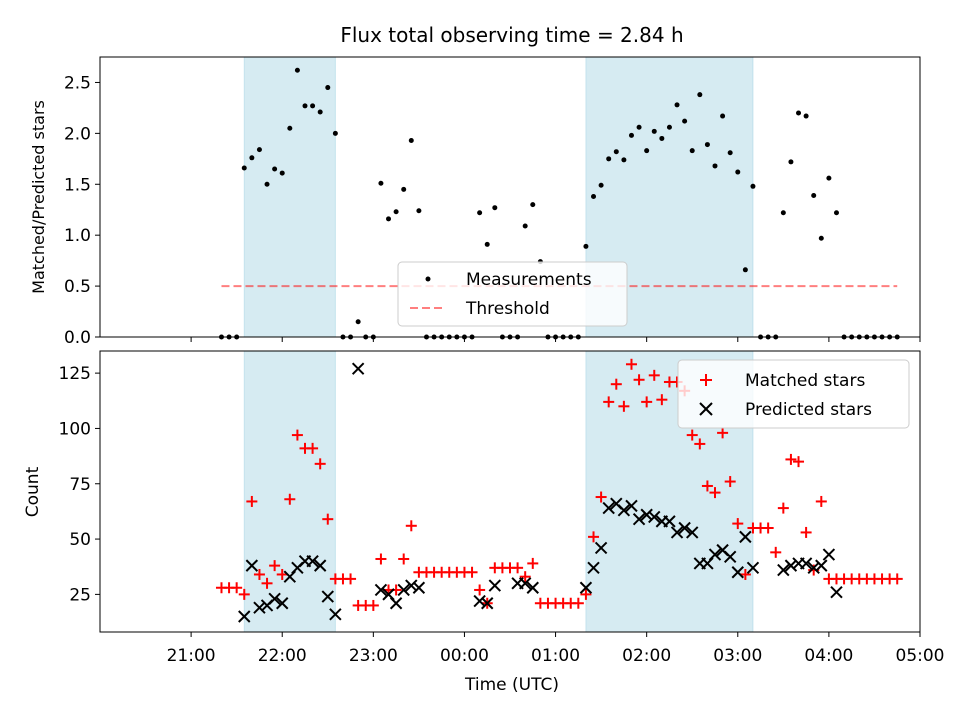  What do you see at coordinates (555, 656) in the screenshot?
I see `x-tick-label: 01:00` at bounding box center [555, 656].